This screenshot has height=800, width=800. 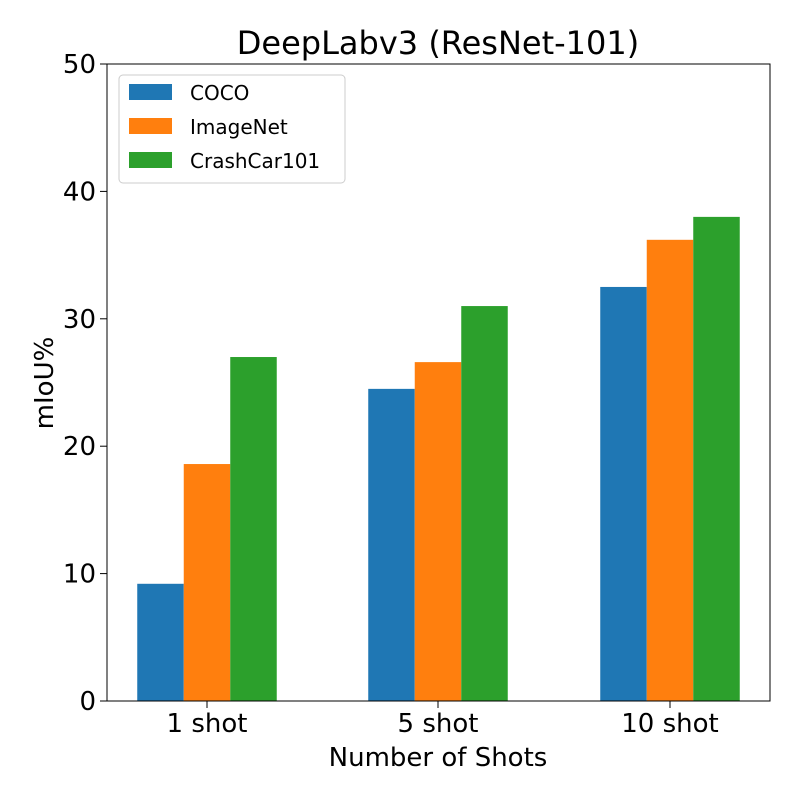 I want to click on x-axis: 1 shot 5 shot 10 shot, so click(x=443, y=720).